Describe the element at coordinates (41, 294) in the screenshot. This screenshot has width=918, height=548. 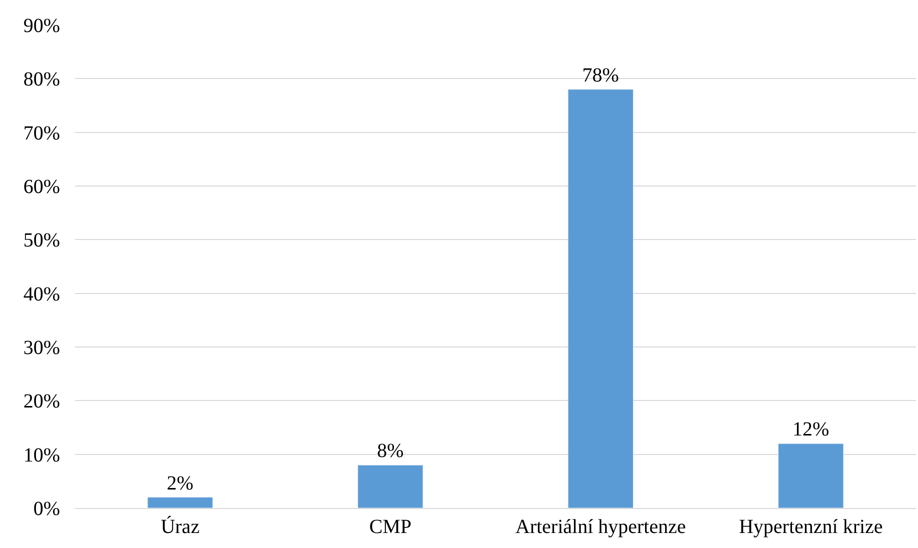
I see `y-tick-label: 40%` at that location.